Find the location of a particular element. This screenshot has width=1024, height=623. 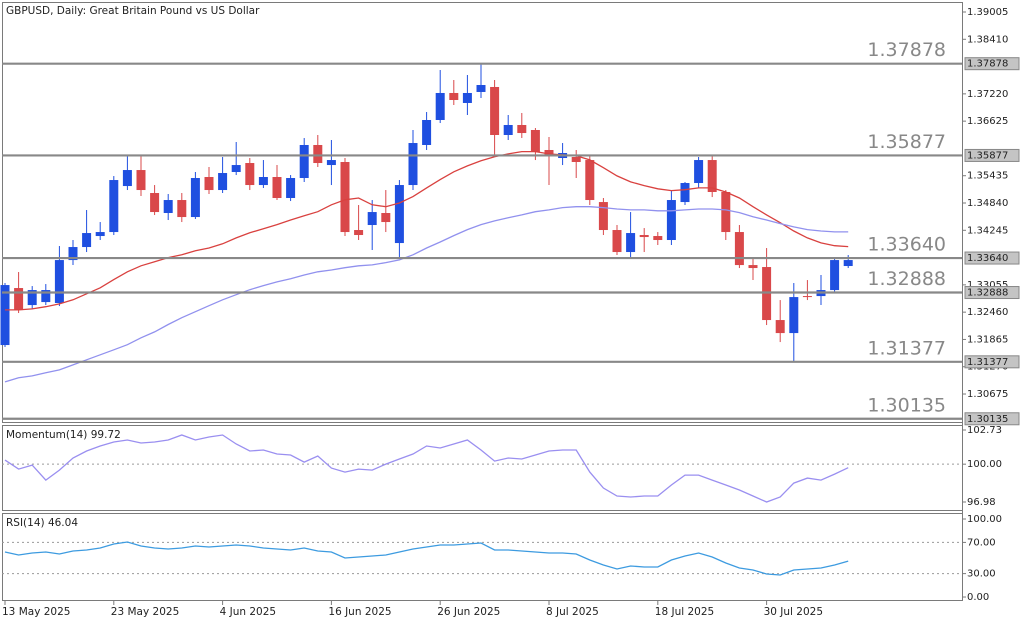

y-tick-label: 30.00 is located at coordinates (981, 574).